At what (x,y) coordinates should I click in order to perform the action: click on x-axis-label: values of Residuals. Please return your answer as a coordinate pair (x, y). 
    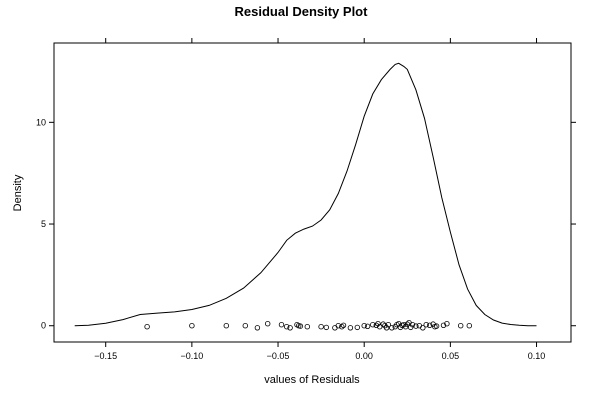
    Looking at the image, I should click on (312, 380).